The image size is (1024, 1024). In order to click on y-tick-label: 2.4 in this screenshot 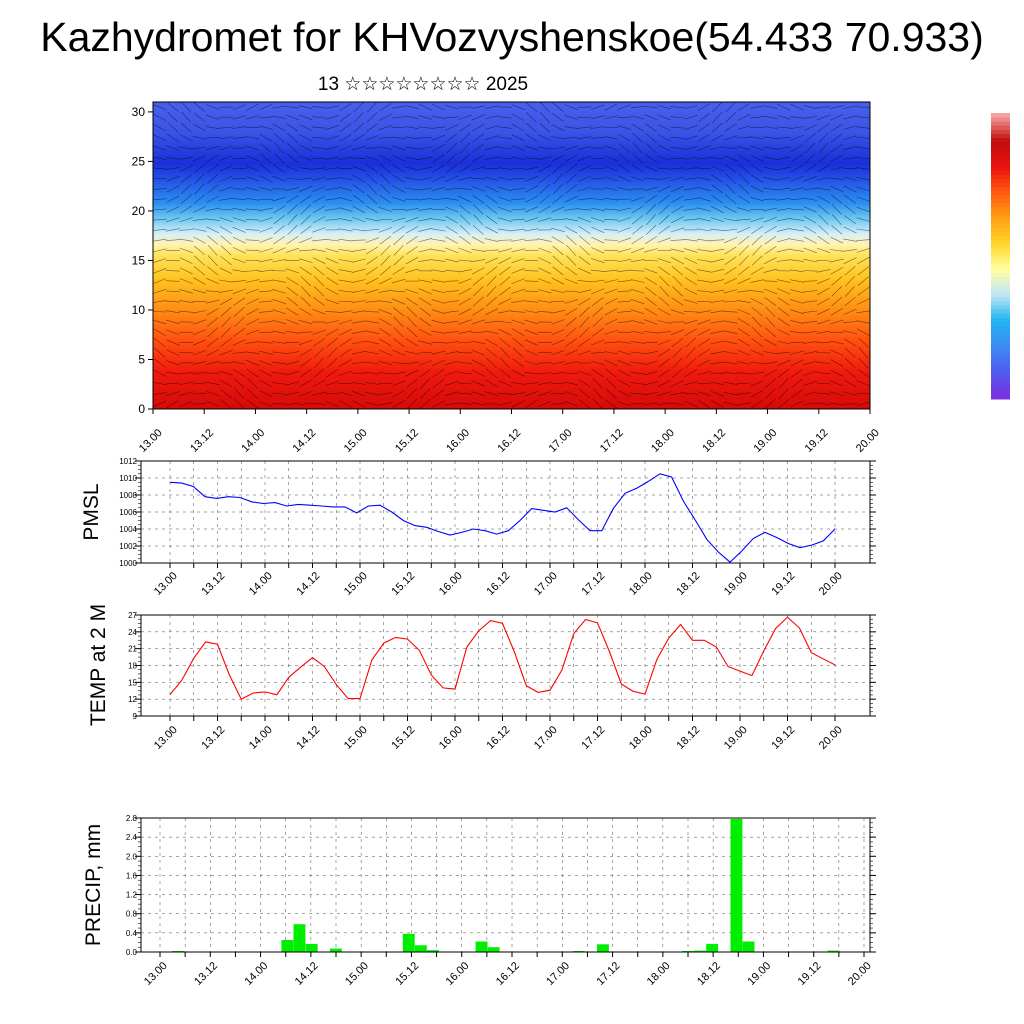, I will do `click(132, 837)`.